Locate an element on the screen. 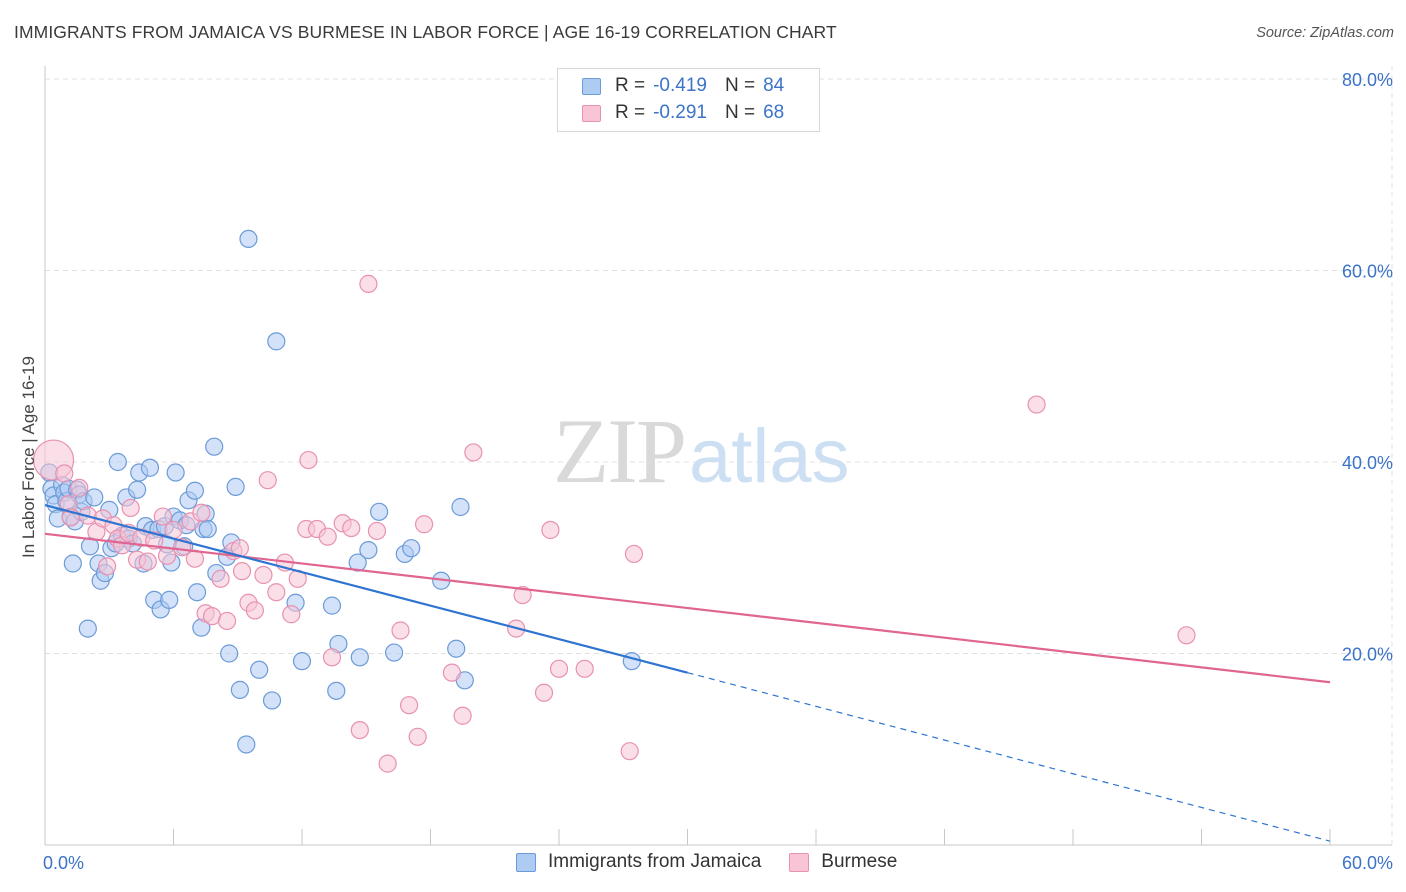 The height and width of the screenshot is (892, 1406). y-tick-label: 60.0% is located at coordinates (1367, 272).